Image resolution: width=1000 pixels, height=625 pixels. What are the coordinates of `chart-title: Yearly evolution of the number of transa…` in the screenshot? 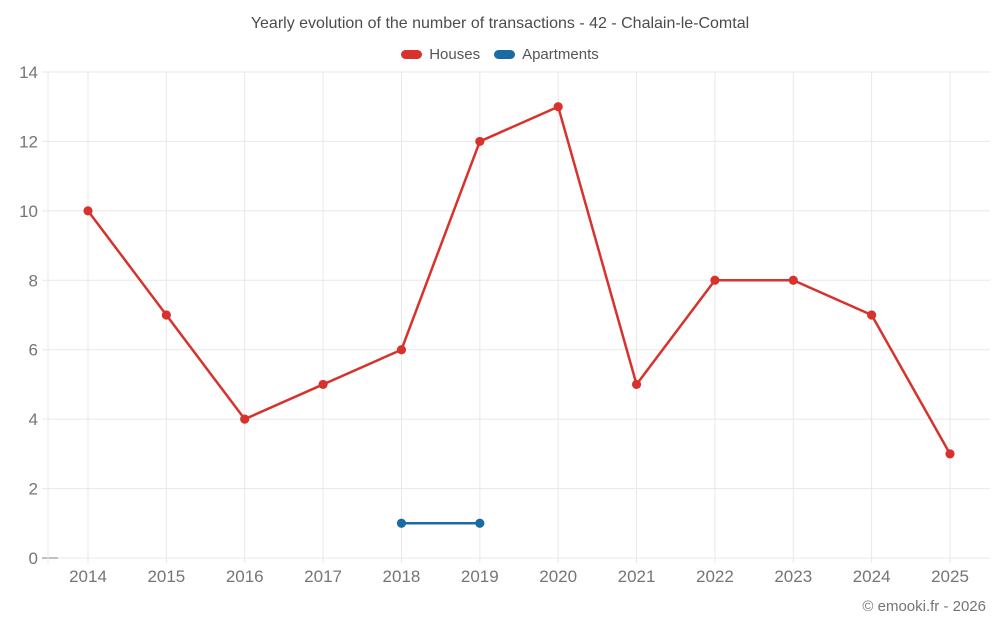 It's located at (500, 23).